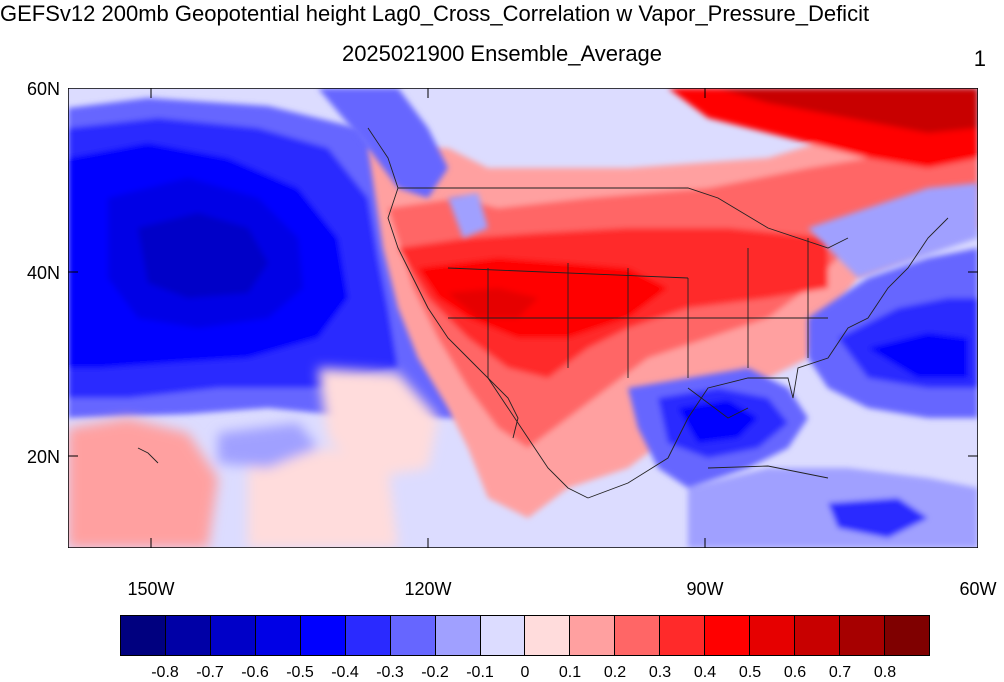 Image resolution: width=1004 pixels, height=682 pixels. Describe the element at coordinates (660, 672) in the screenshot. I see `colorbar-tick-label: 0.3` at that location.